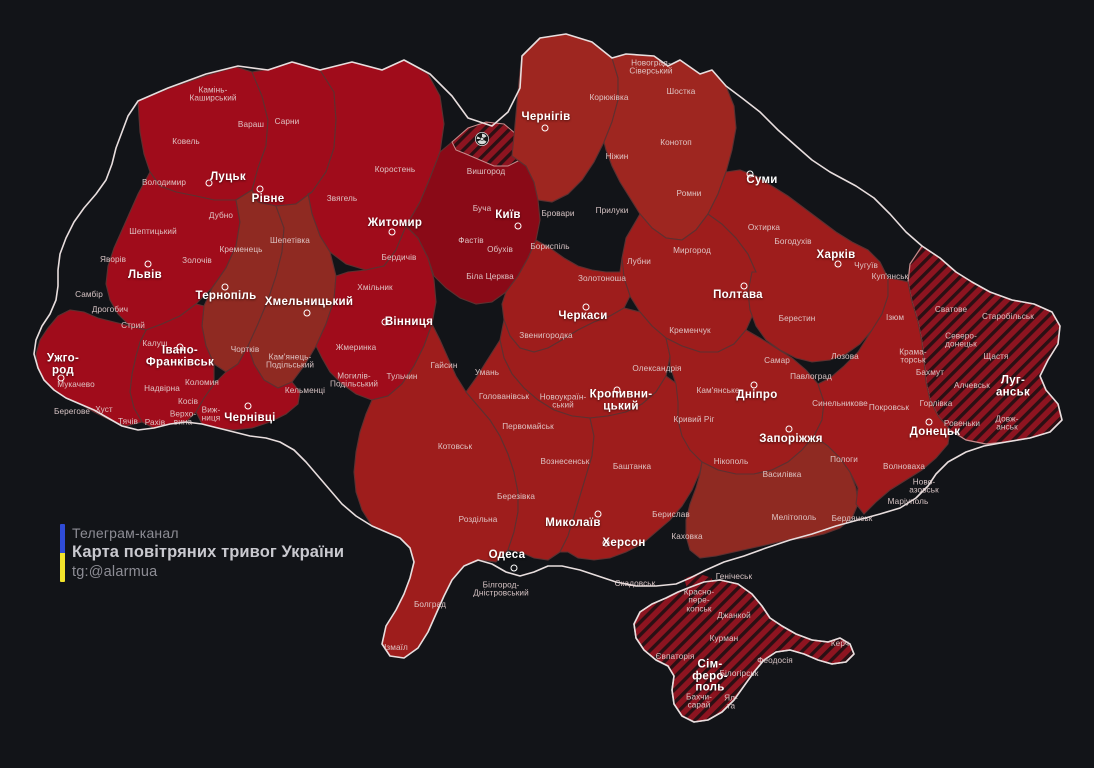 The height and width of the screenshot is (768, 1094). What do you see at coordinates (202, 382) in the screenshot?
I see `city-label: Коломия` at bounding box center [202, 382].